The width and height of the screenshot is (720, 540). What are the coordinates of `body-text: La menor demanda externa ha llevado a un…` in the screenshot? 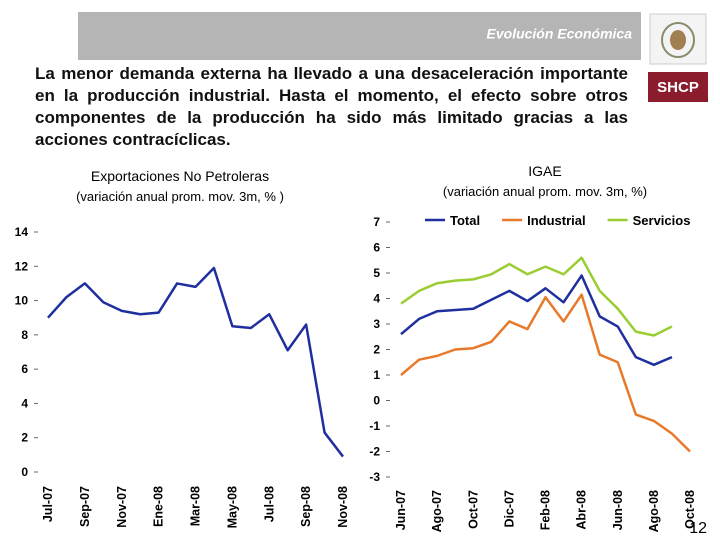 It's located at (331, 106).